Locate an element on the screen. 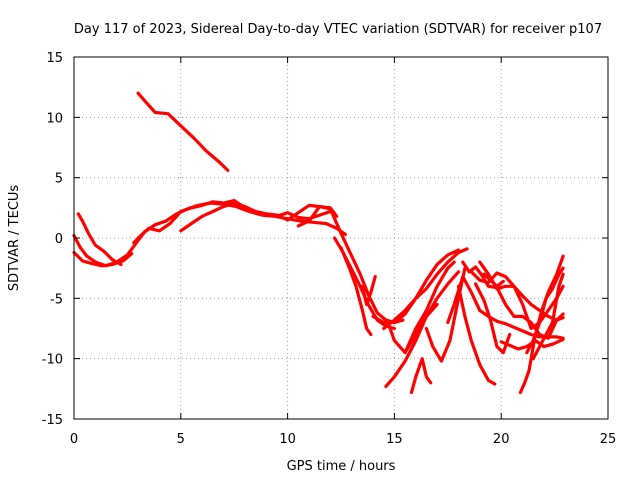 The height and width of the screenshot is (480, 640). series-line-s11 is located at coordinates (368, 290).